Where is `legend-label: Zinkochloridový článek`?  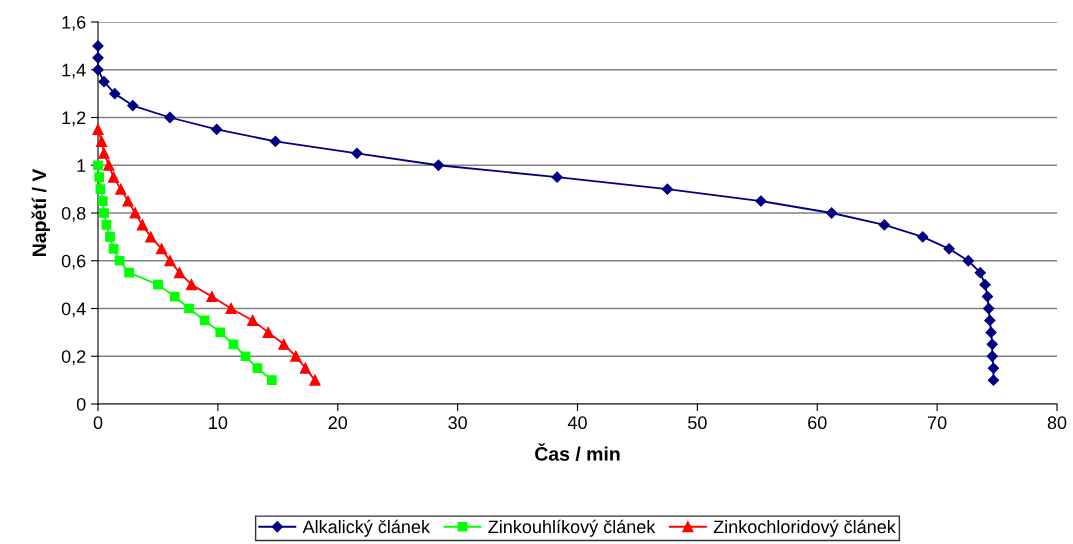 legend-label: Zinkochloridový článek is located at coordinates (804, 528).